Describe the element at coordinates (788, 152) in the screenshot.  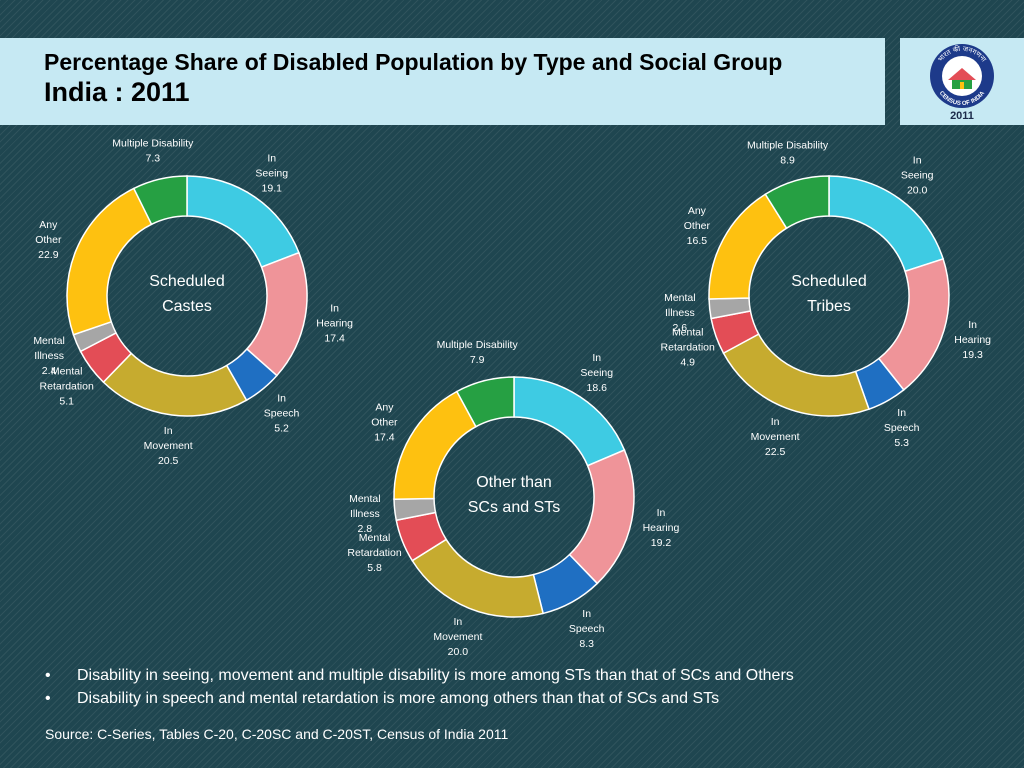
I see `scheduled-tribes-label-multiple-disability: Multiple Disability 8.9` at that location.